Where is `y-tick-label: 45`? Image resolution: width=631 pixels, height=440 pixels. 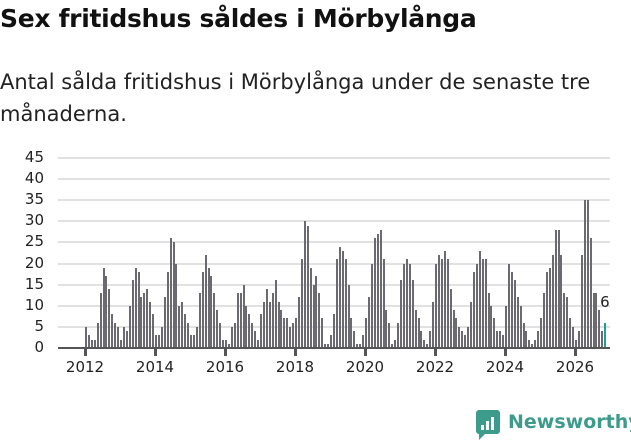 y-tick-label: 45 is located at coordinates (34, 157).